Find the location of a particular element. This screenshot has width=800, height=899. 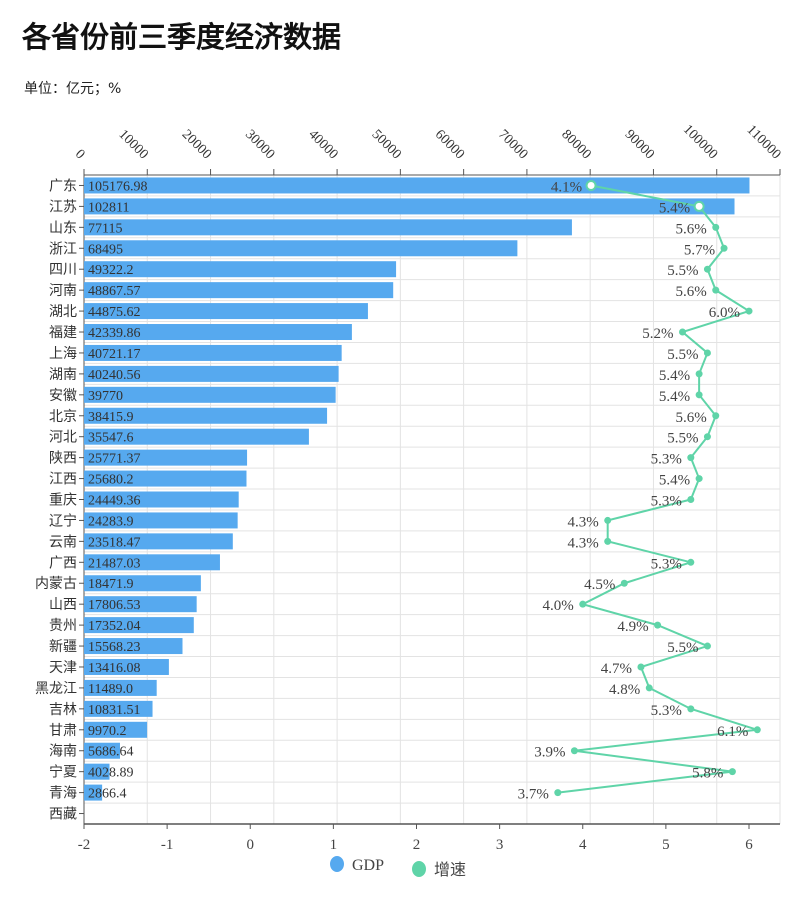

category-label: 新疆 is located at coordinates (63, 647).